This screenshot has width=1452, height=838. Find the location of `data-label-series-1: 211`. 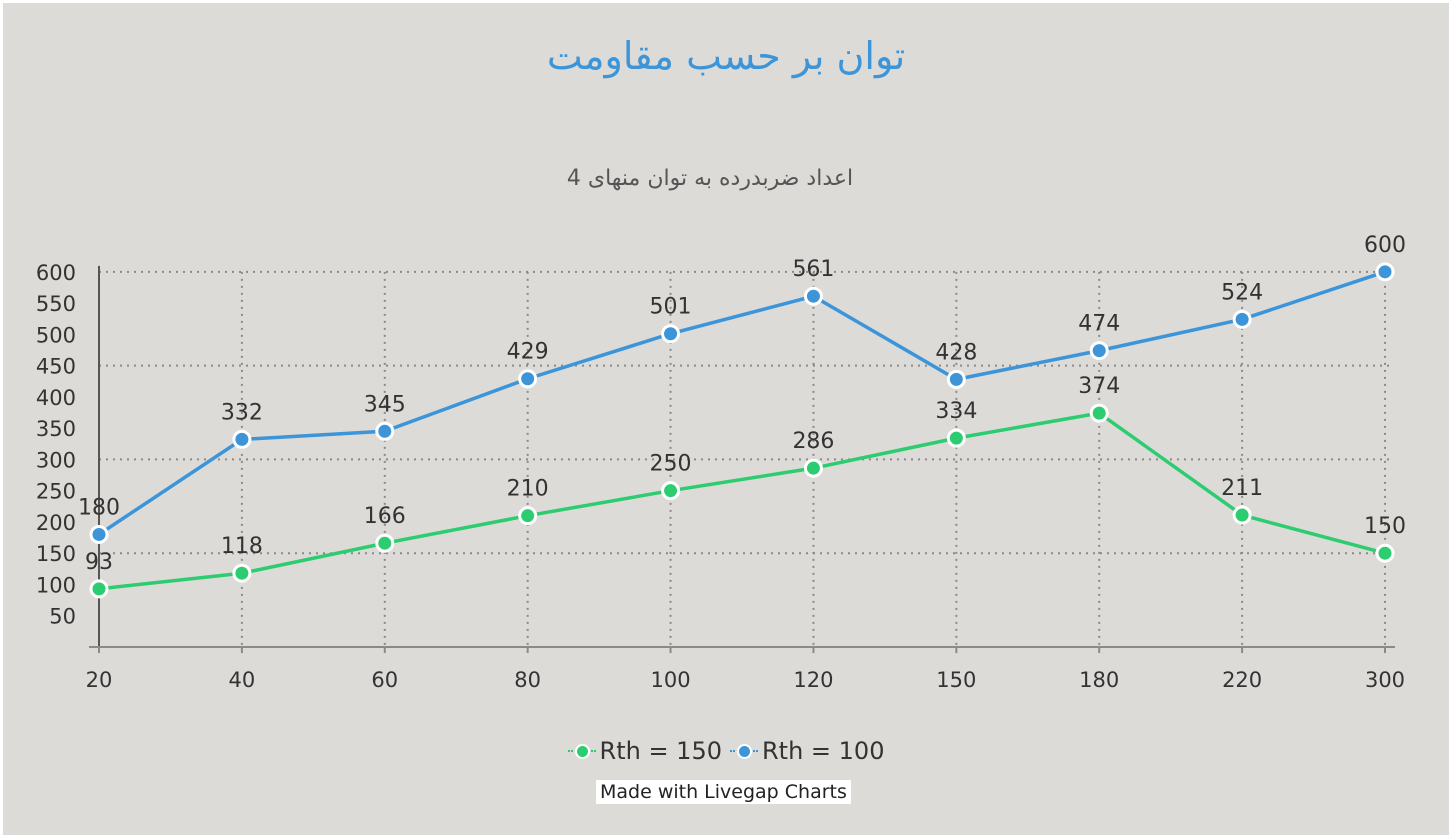

data-label-series-1: 211 is located at coordinates (1242, 488).